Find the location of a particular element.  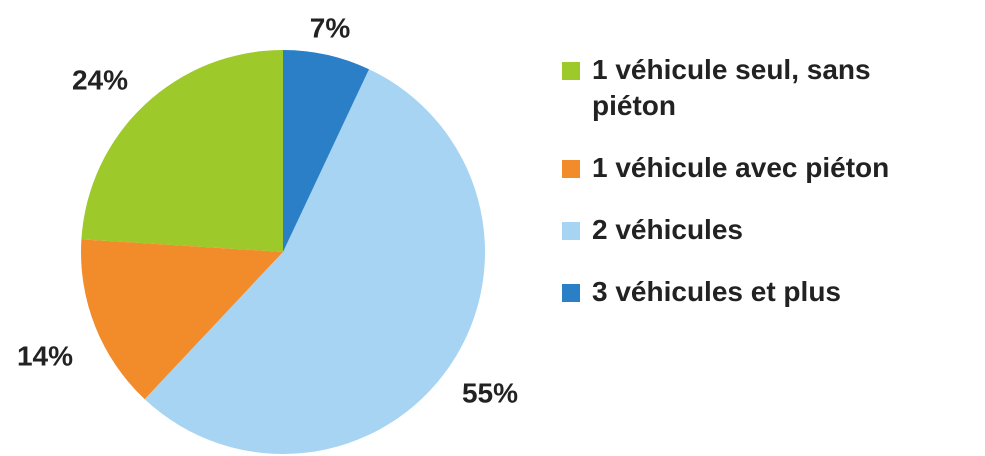

data-label: 55% is located at coordinates (490, 392).